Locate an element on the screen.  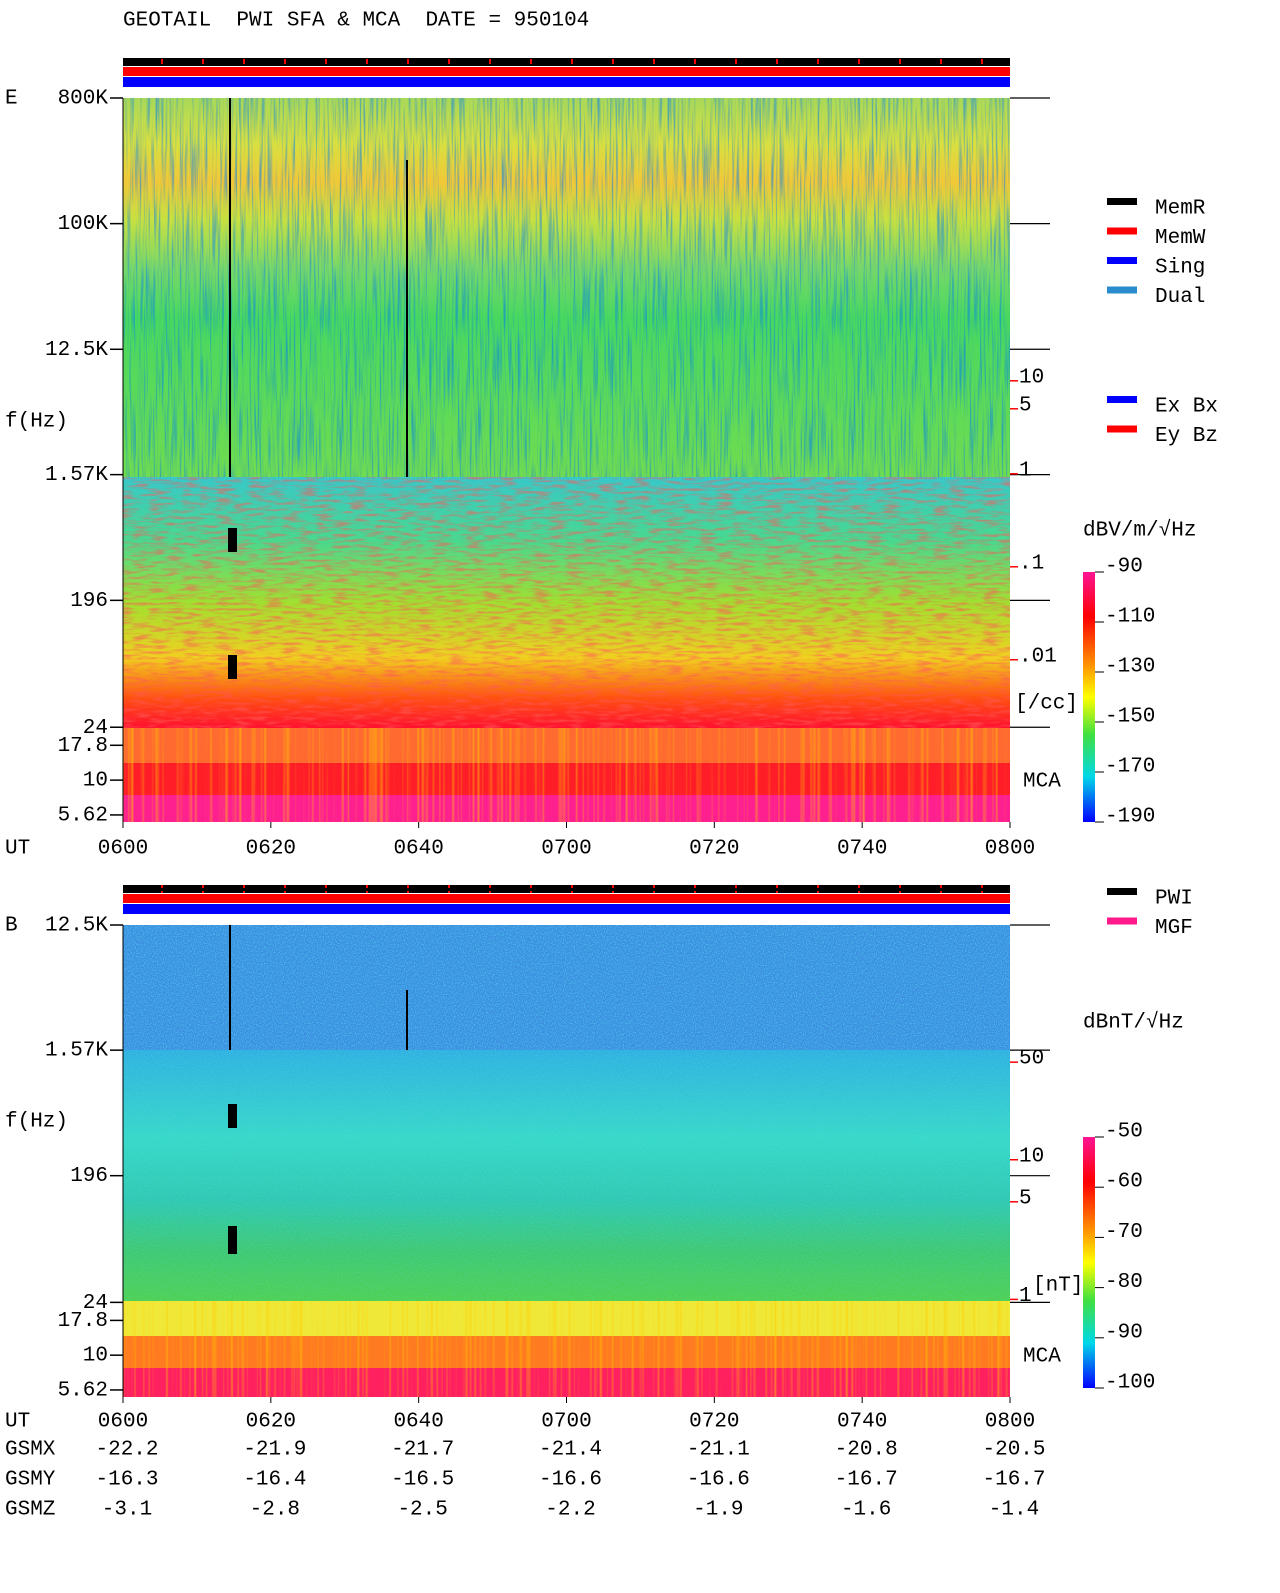
orbit-value: -1.9 is located at coordinates (718, 1510).